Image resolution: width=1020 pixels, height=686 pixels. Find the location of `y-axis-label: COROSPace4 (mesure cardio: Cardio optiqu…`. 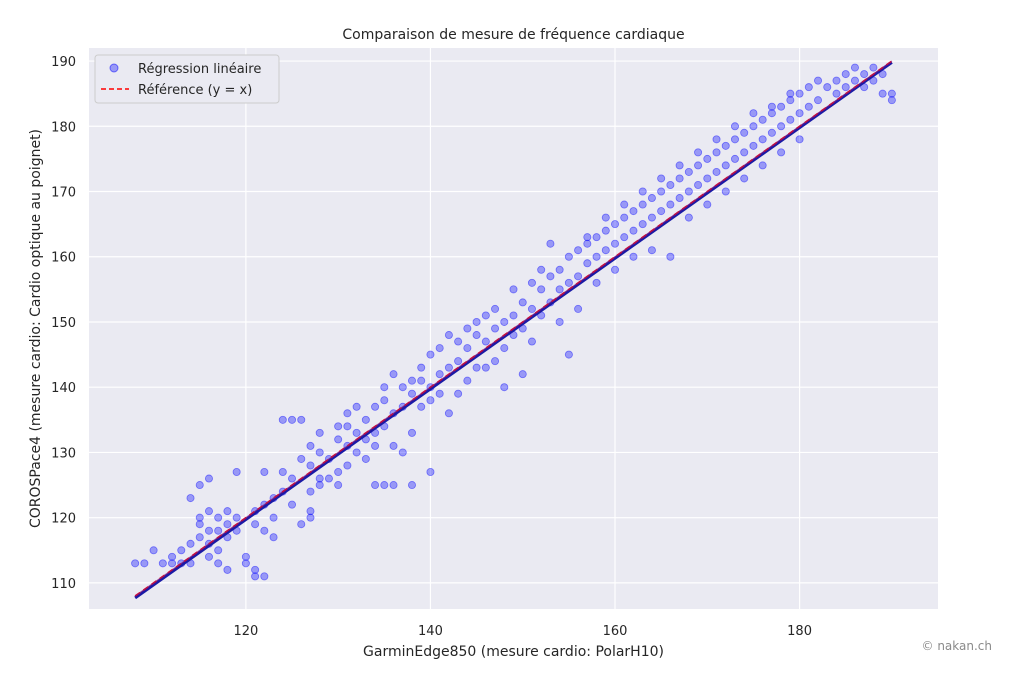

y-axis-label: COROSPace4 (mesure cardio: Cardio optiqu… is located at coordinates (36, 328).